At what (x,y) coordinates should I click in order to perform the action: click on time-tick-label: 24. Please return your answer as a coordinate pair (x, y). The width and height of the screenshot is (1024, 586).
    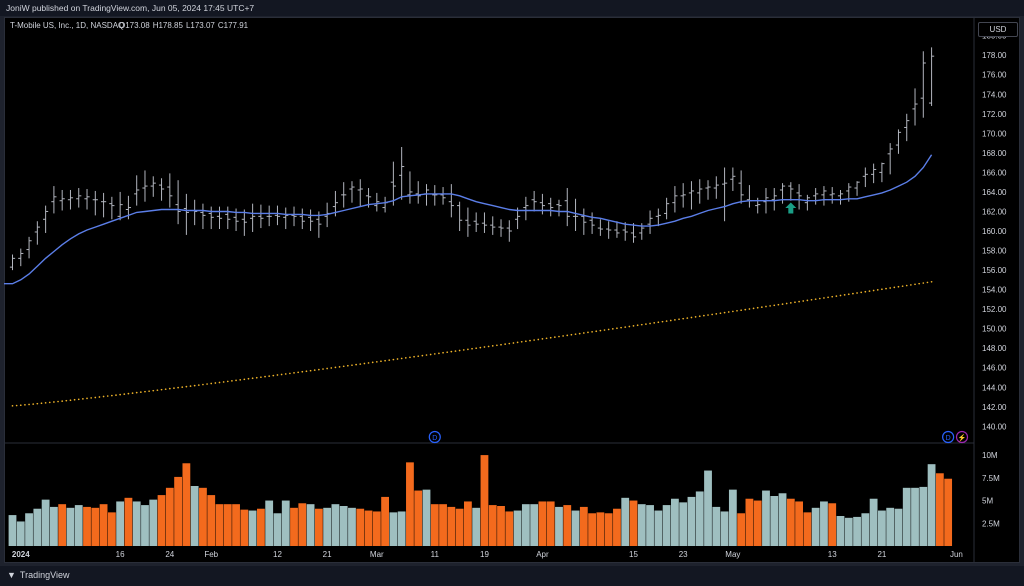
    Looking at the image, I should click on (169, 554).